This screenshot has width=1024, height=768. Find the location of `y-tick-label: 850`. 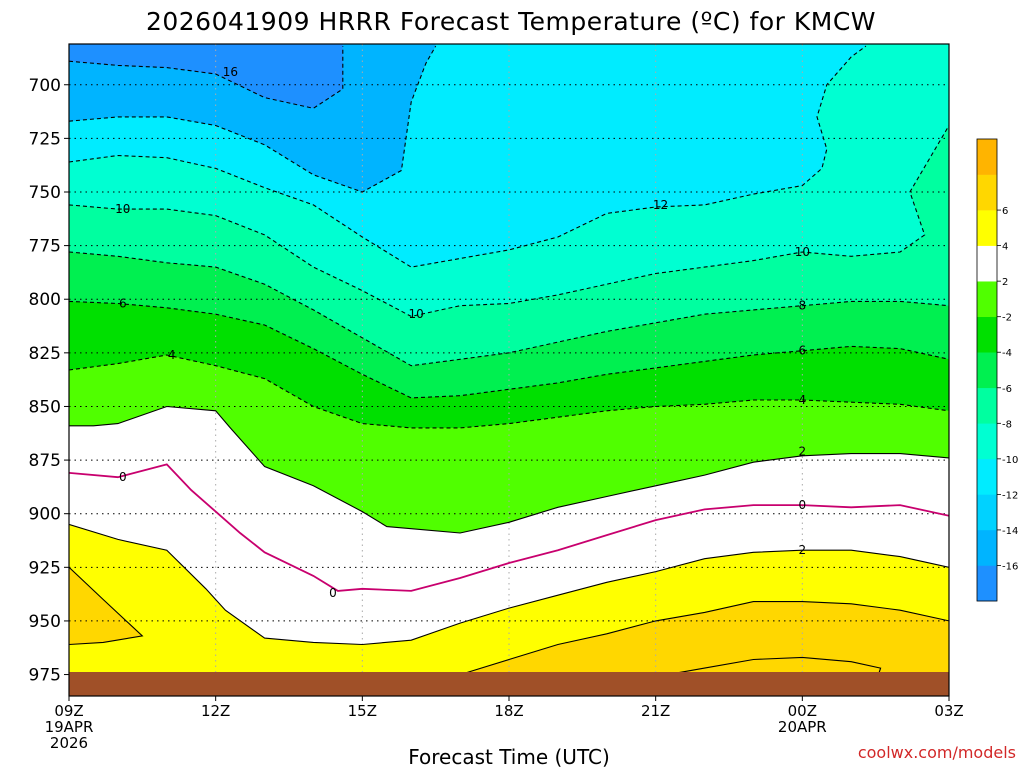

y-tick-label: 850 is located at coordinates (45, 407).